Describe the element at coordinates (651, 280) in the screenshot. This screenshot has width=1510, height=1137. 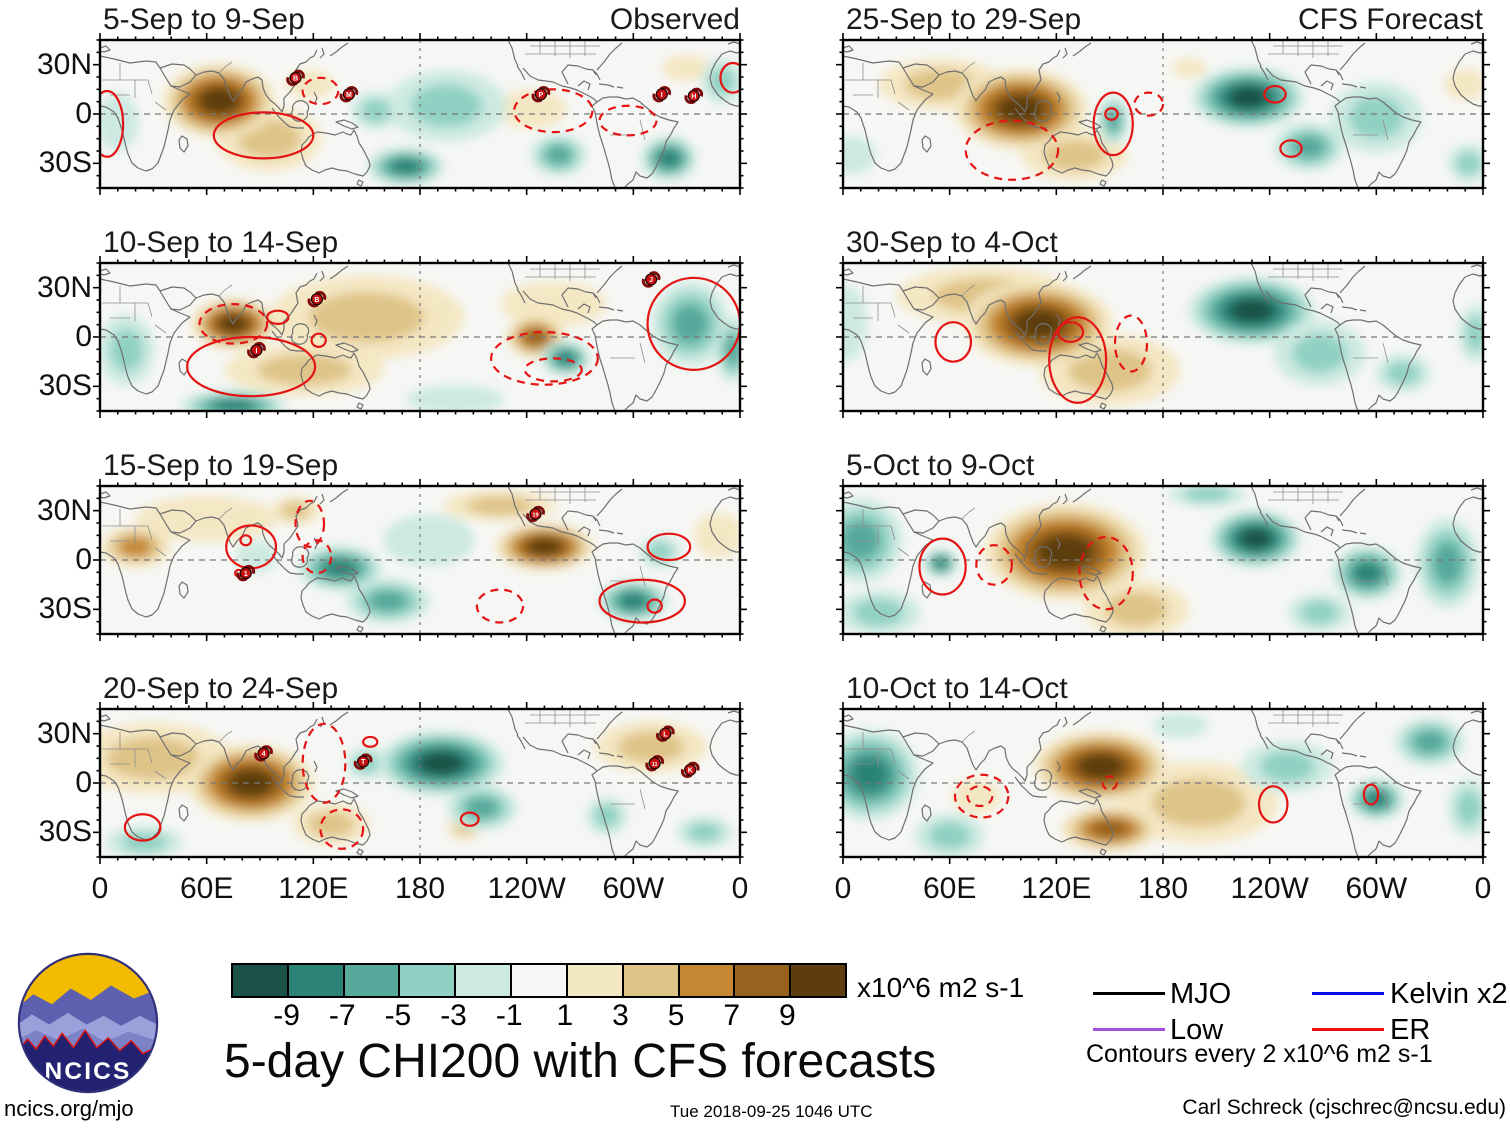
I see `svg-text: J` at that location.